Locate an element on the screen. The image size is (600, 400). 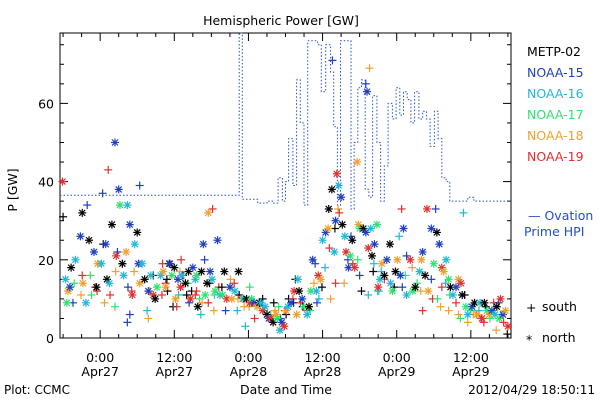
north-symbol-glyph: * is located at coordinates (529, 339).